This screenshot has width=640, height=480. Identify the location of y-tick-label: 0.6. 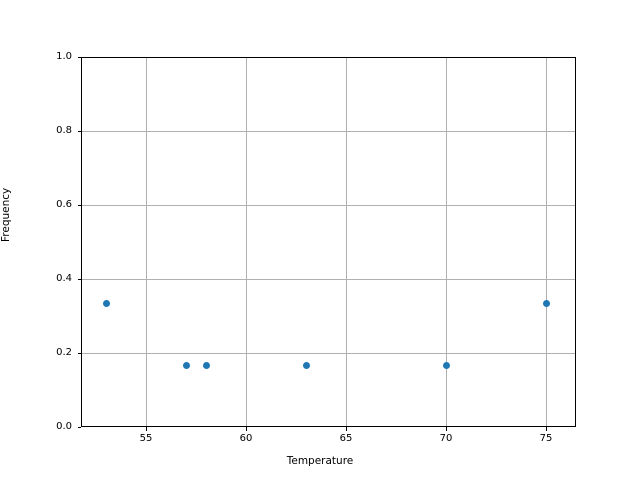
(64, 204).